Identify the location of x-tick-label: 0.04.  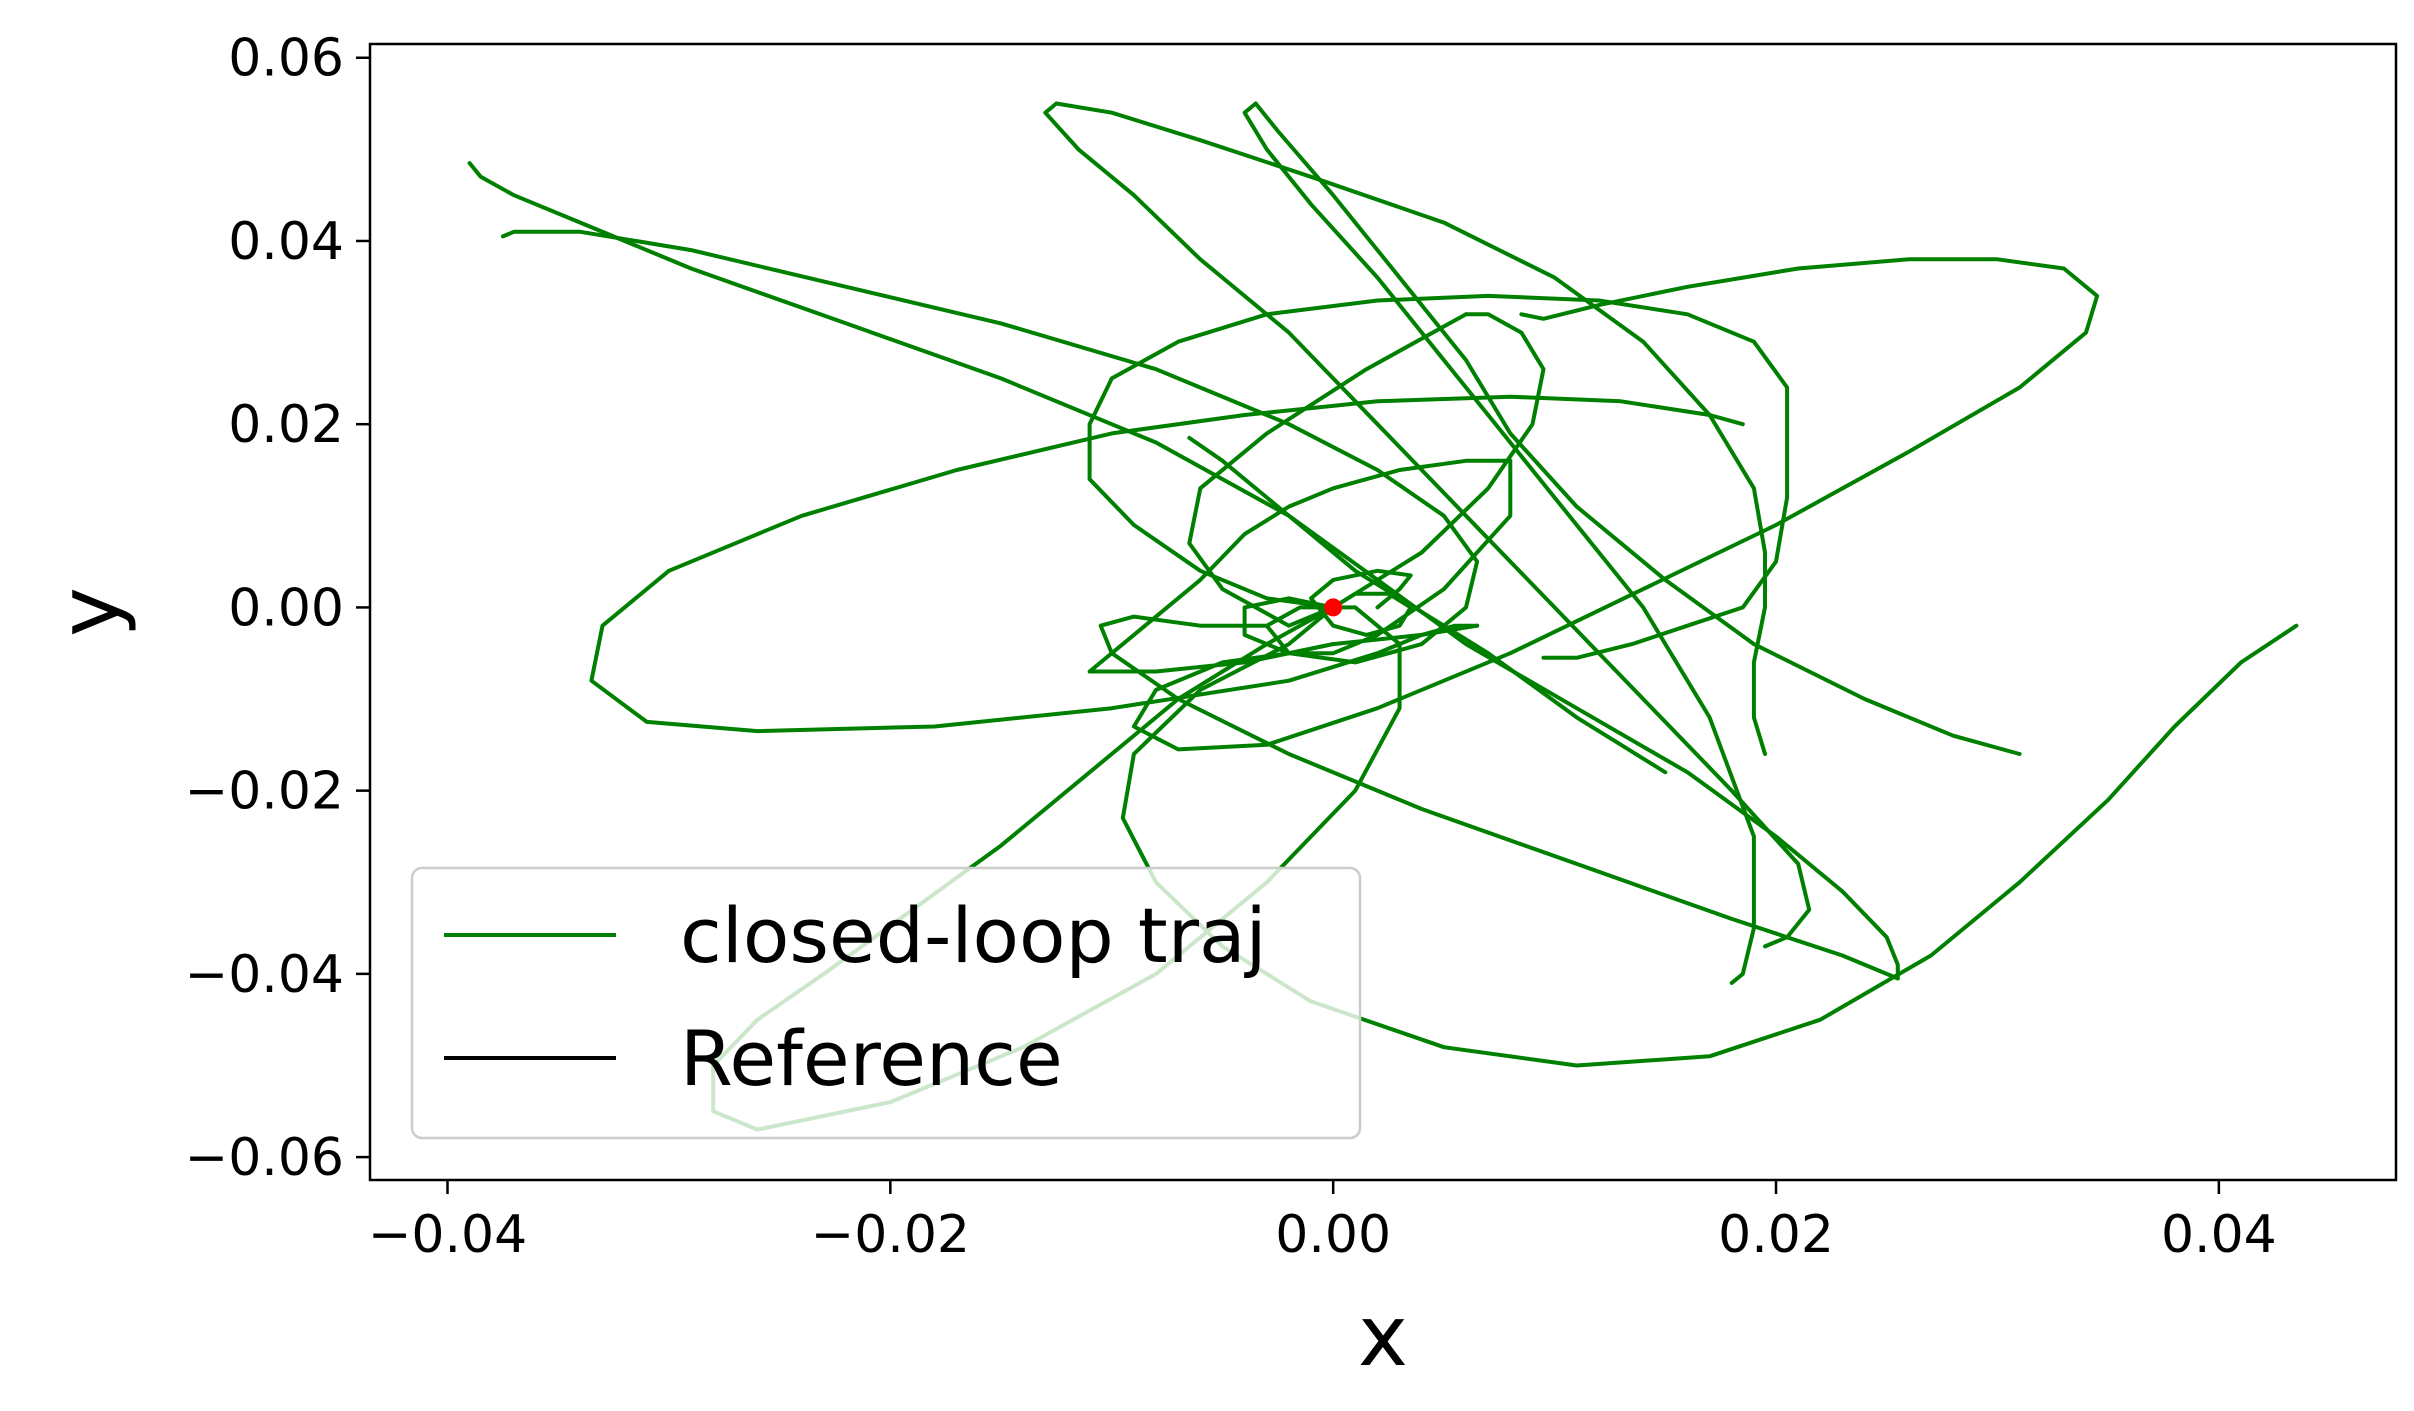
(2219, 1235).